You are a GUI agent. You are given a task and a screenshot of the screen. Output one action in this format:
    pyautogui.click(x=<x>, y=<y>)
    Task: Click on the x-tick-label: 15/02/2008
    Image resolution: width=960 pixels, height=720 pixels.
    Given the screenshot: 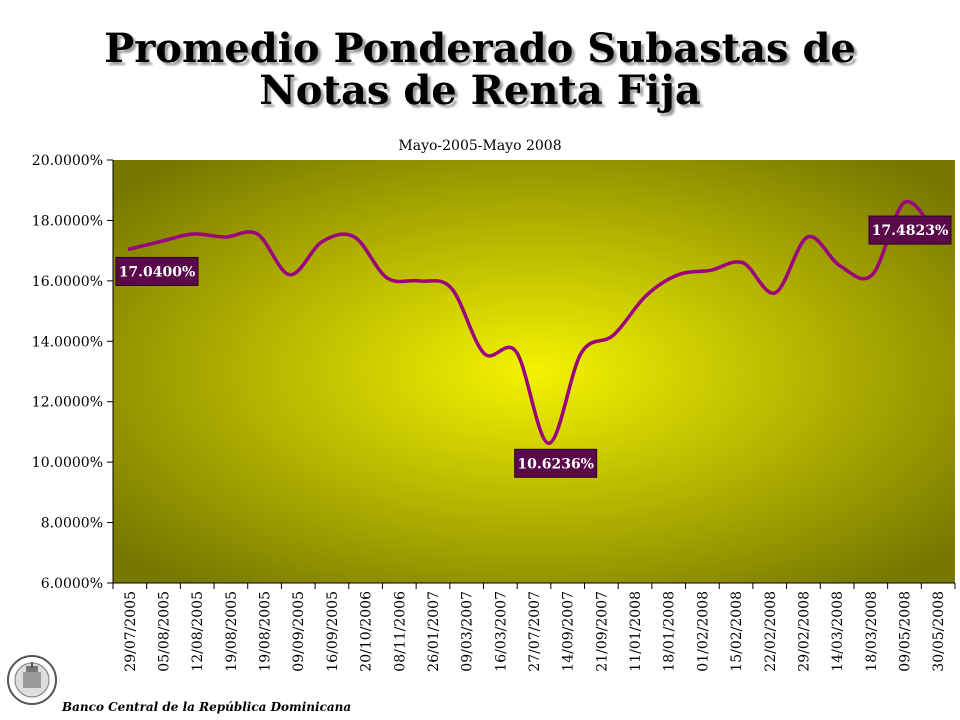 What is the action you would take?
    pyautogui.click(x=737, y=631)
    